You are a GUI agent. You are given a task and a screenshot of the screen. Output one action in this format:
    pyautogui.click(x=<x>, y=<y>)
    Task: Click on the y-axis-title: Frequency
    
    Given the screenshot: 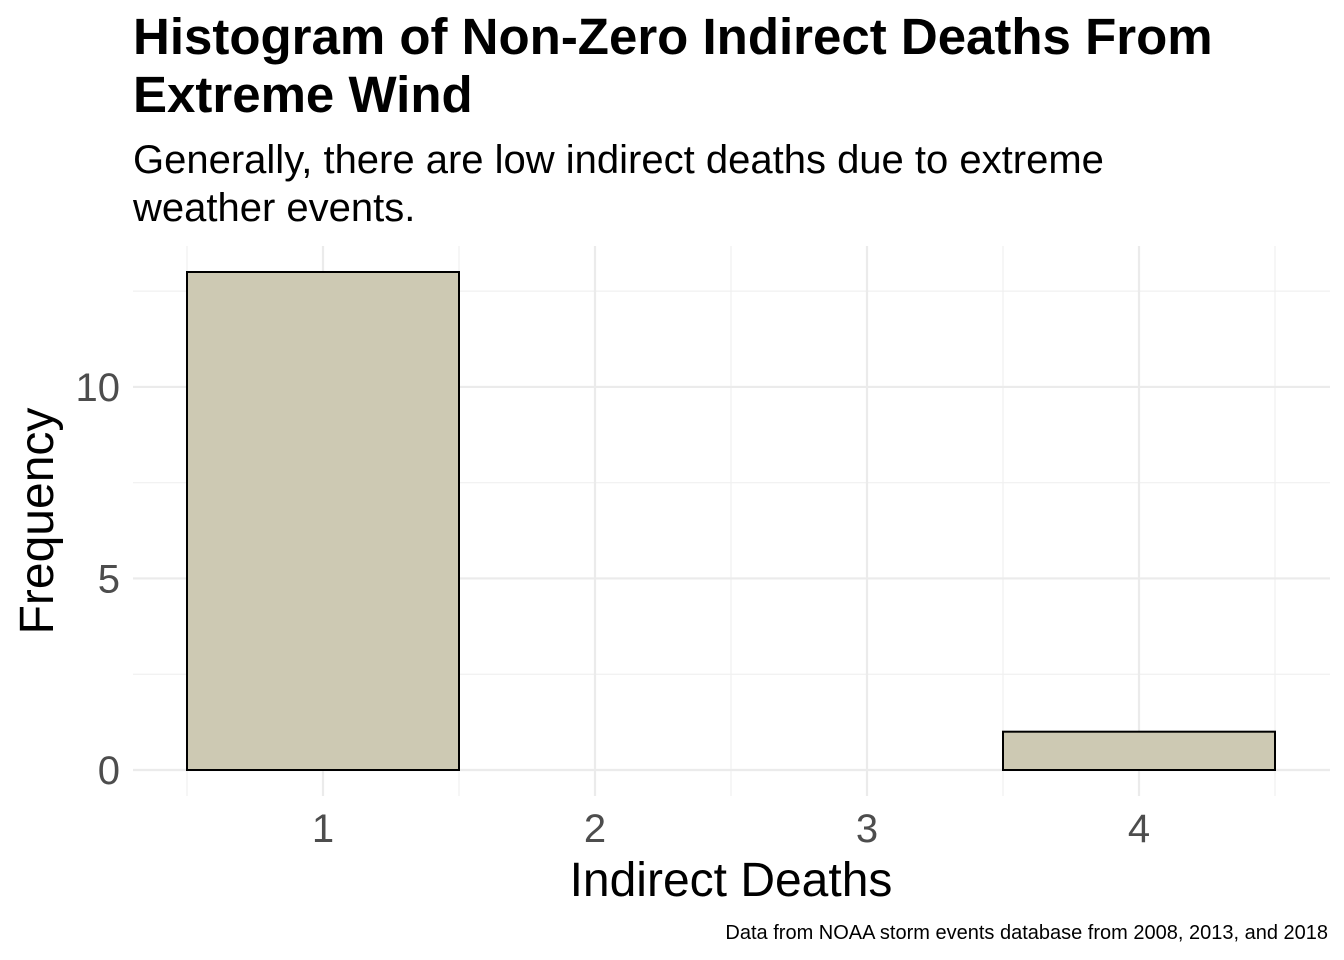 What is the action you would take?
    pyautogui.click(x=37, y=521)
    